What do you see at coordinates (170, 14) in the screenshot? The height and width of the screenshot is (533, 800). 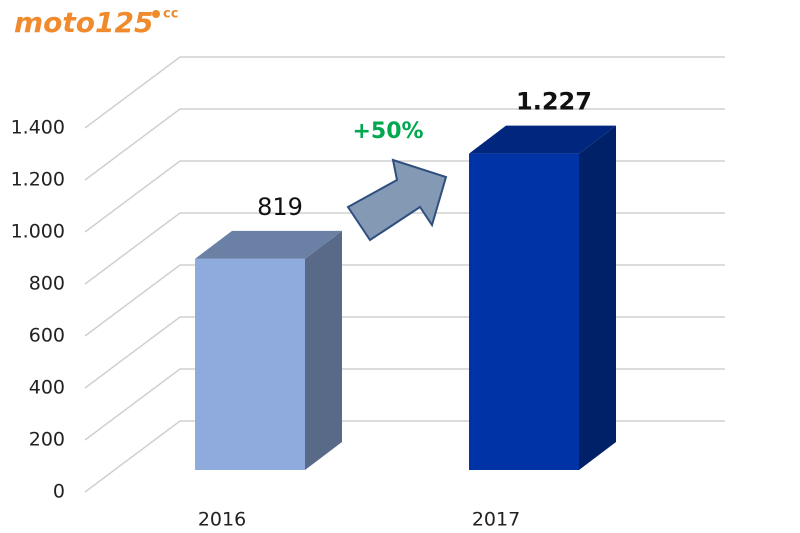 I see `logo-suffix: cc` at bounding box center [170, 14].